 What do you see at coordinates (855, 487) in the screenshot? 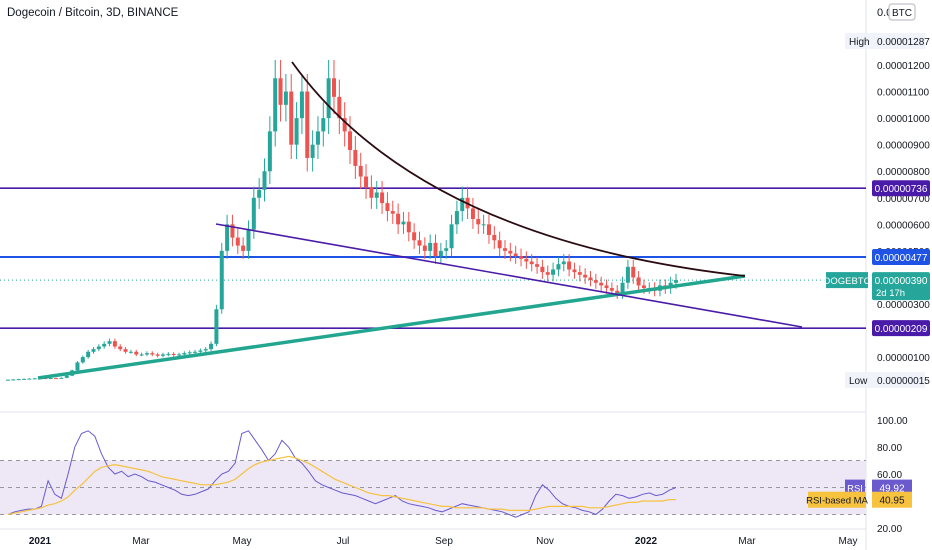
I see `rsi-name-badge` at bounding box center [855, 487].